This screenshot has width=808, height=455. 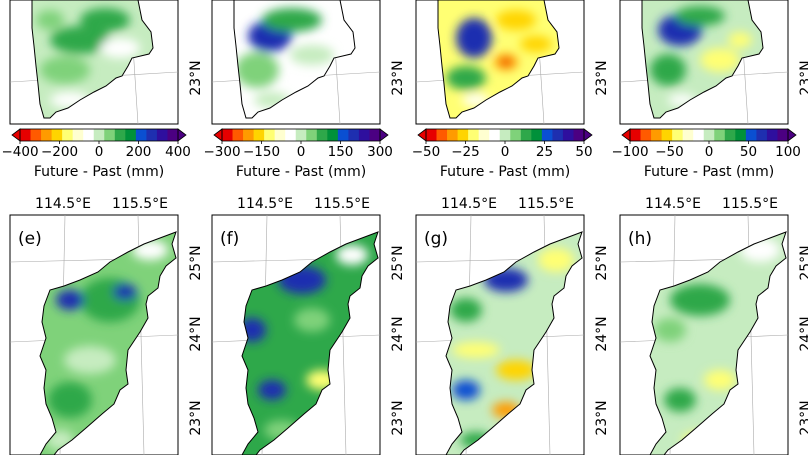 I want to click on colorbar-tick-label: 200, so click(x=139, y=152).